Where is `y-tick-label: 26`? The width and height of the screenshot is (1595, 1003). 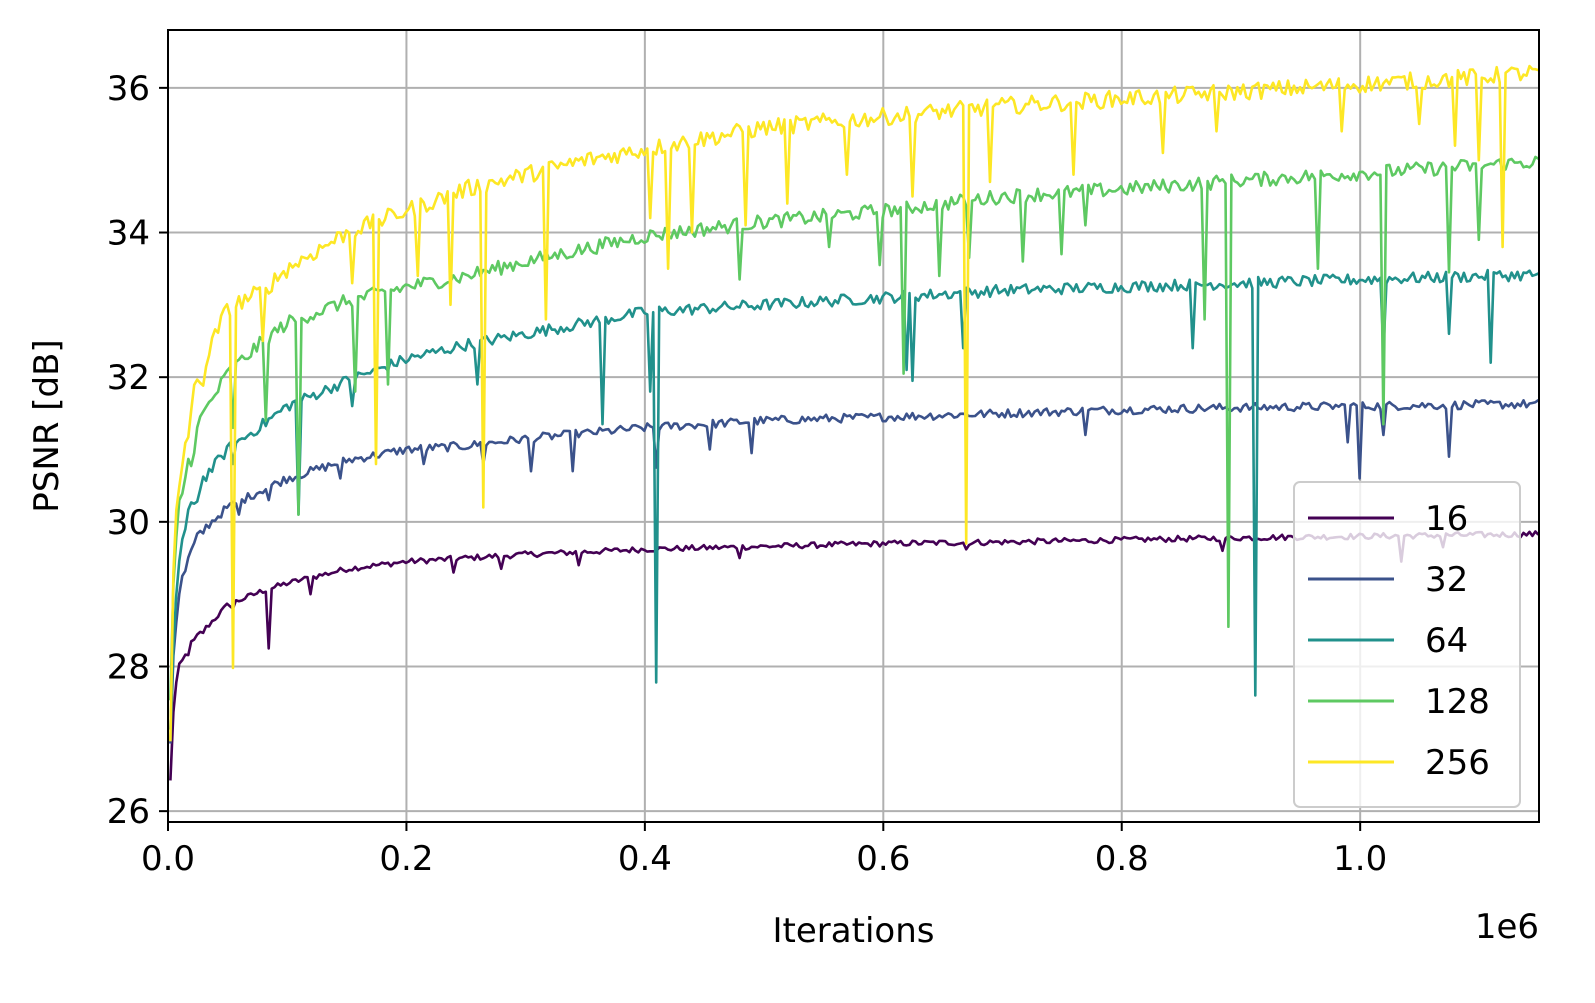
y-tick-label: 26 is located at coordinates (128, 812).